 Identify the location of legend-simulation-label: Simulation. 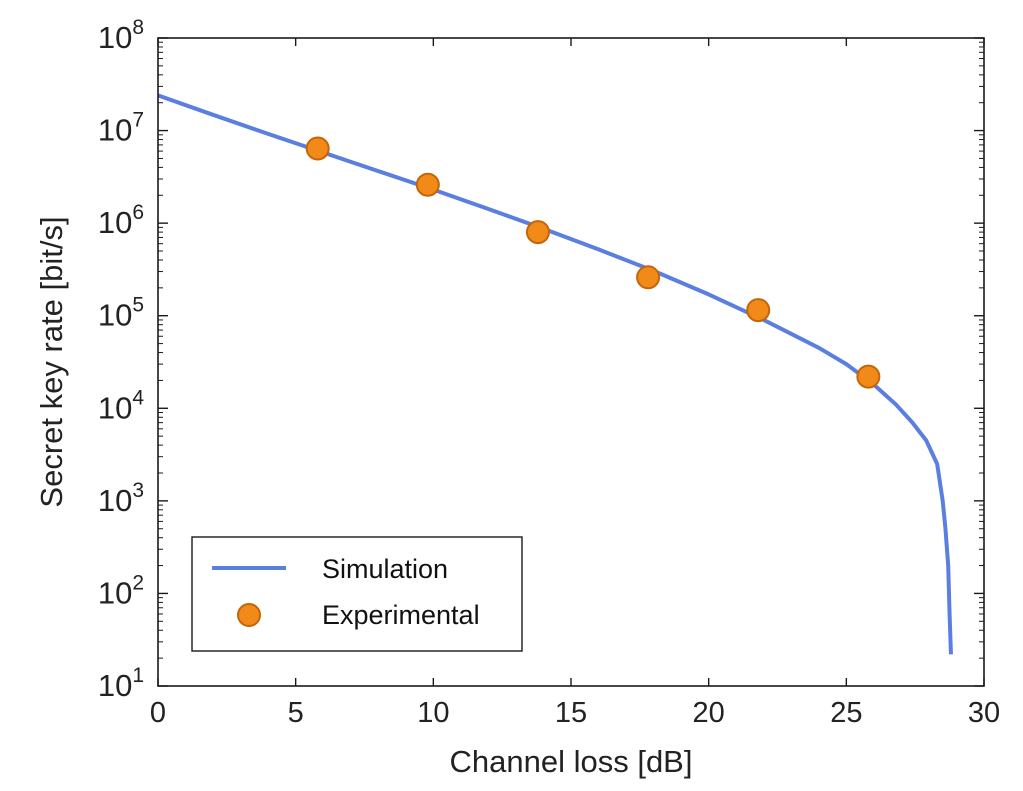
(385, 569).